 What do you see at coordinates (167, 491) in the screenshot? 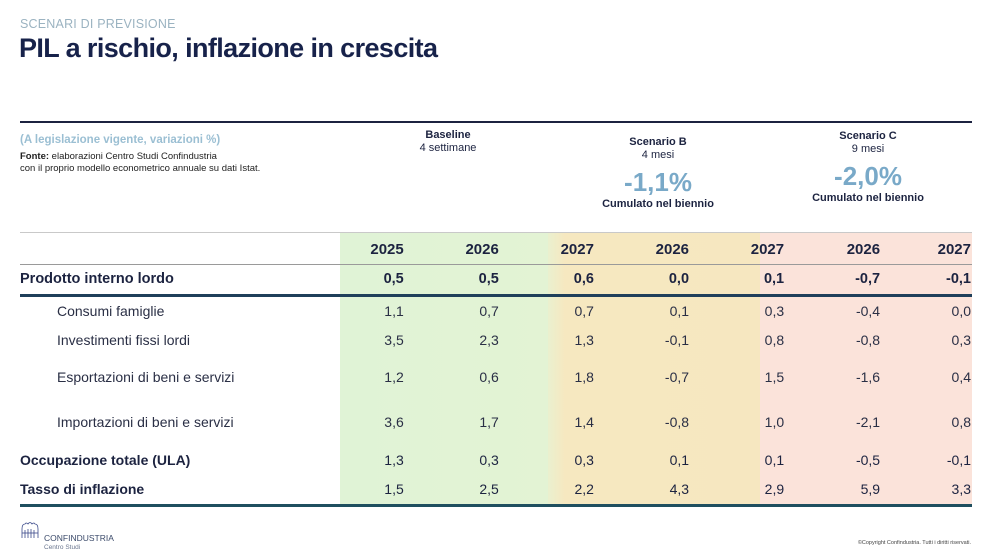
I see `row-label: Tasso di inflazione` at bounding box center [167, 491].